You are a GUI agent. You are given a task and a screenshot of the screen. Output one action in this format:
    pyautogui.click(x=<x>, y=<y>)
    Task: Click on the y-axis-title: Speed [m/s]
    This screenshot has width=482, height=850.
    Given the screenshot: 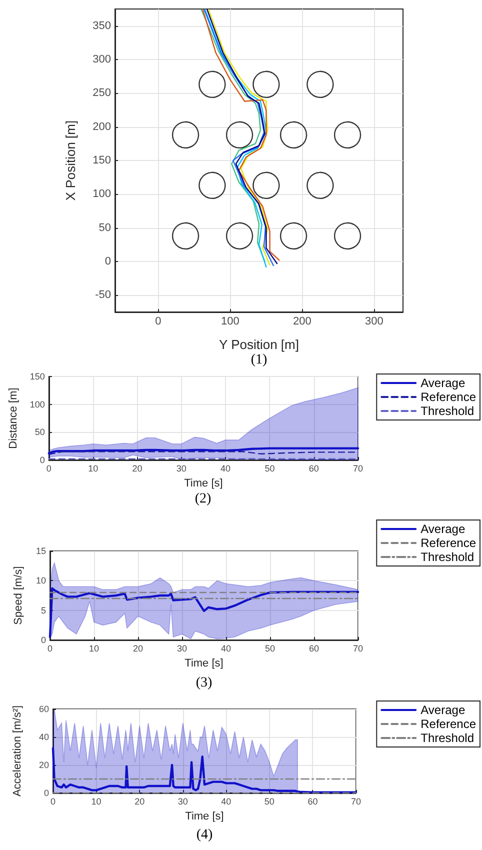 What is the action you would take?
    pyautogui.click(x=18, y=595)
    